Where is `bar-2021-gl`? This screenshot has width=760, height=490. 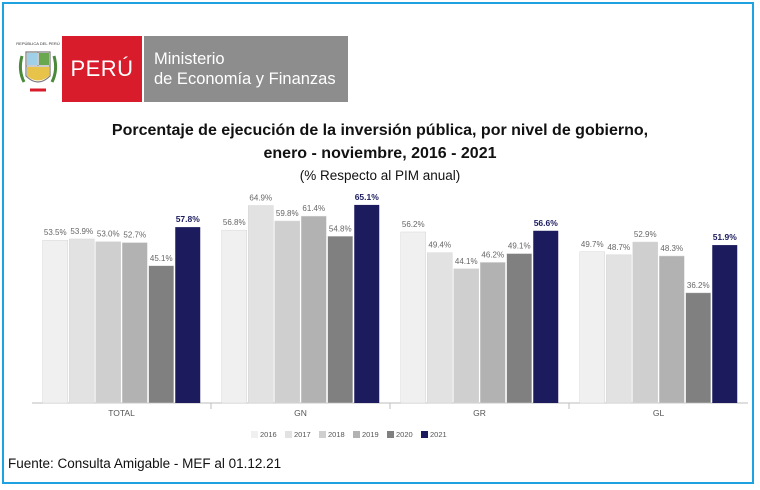
bar-2021-gl is located at coordinates (725, 324).